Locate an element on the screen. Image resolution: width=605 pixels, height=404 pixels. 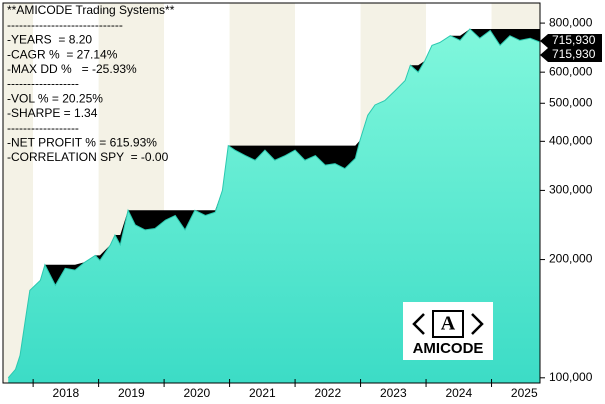
y-tick-label: 800,000 is located at coordinates (571, 22).